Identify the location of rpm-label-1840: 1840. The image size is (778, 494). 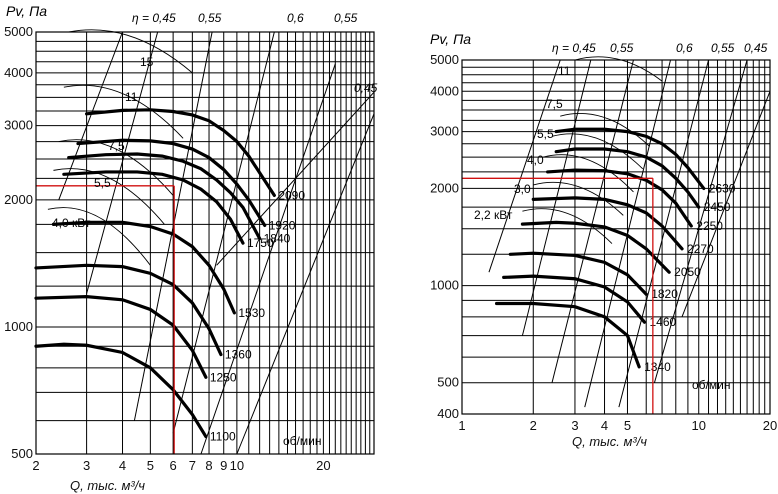
(277, 239).